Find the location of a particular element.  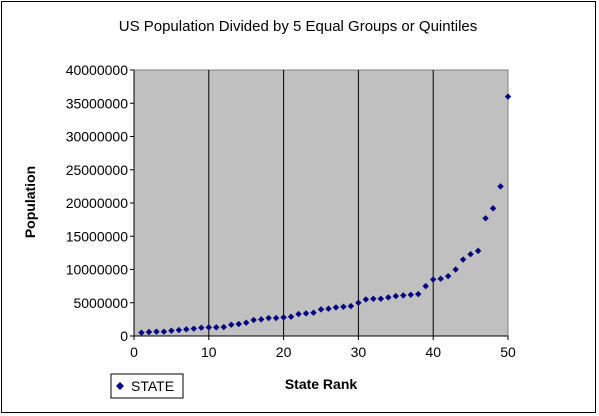

y-tick-label: 10000000 is located at coordinates (97, 270).